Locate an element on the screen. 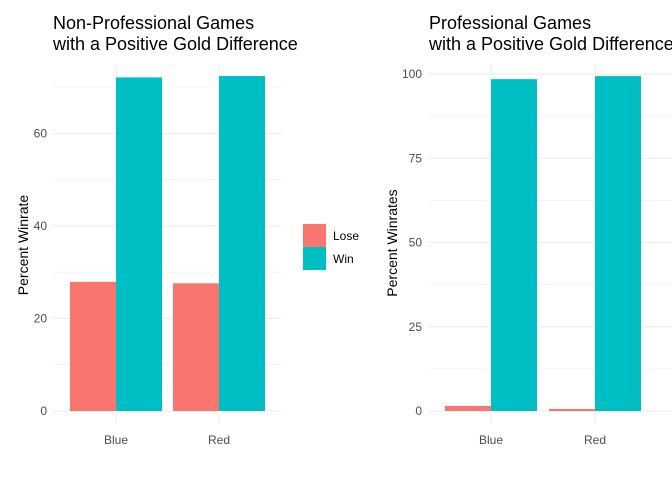 The height and width of the screenshot is (480, 672). pro-bar-red-win is located at coordinates (618, 243).